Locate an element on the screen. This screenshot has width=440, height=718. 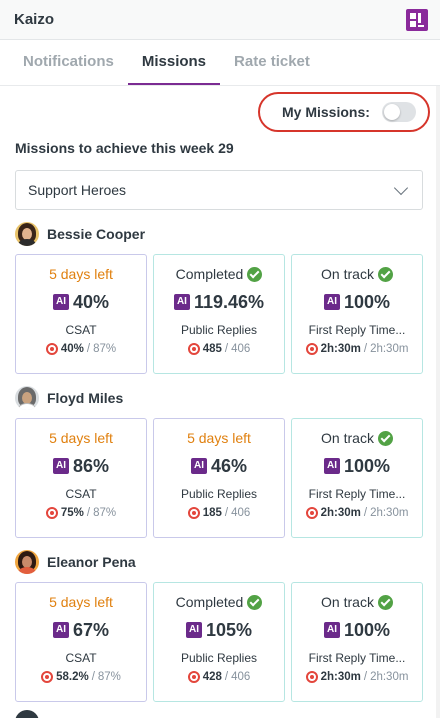
agent-name: Bessie Cooper is located at coordinates (96, 234).